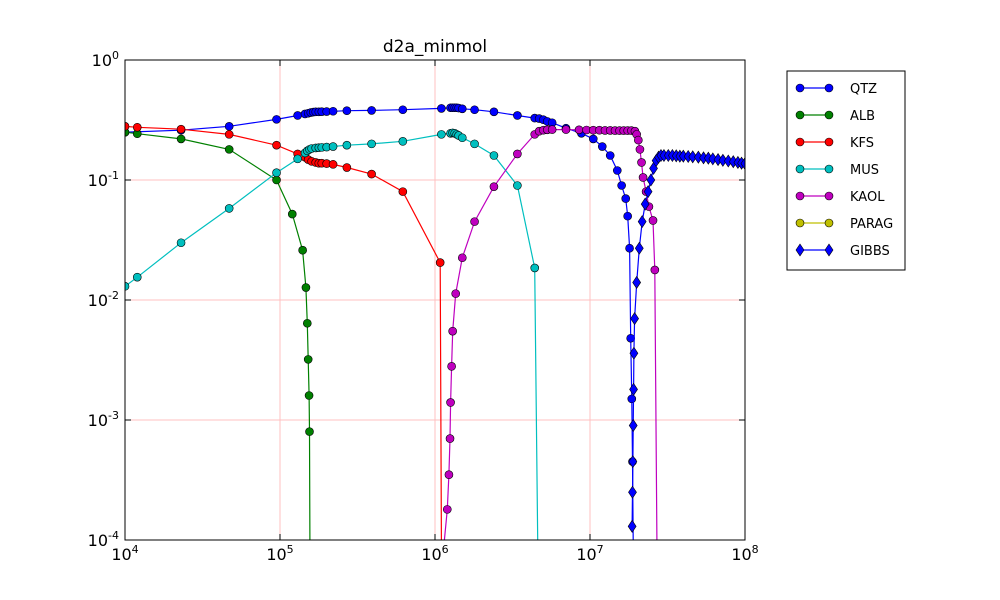 This screenshot has width=1000, height=600. Describe the element at coordinates (867, 197) in the screenshot. I see `legend-label-kaol: KAOL` at that location.